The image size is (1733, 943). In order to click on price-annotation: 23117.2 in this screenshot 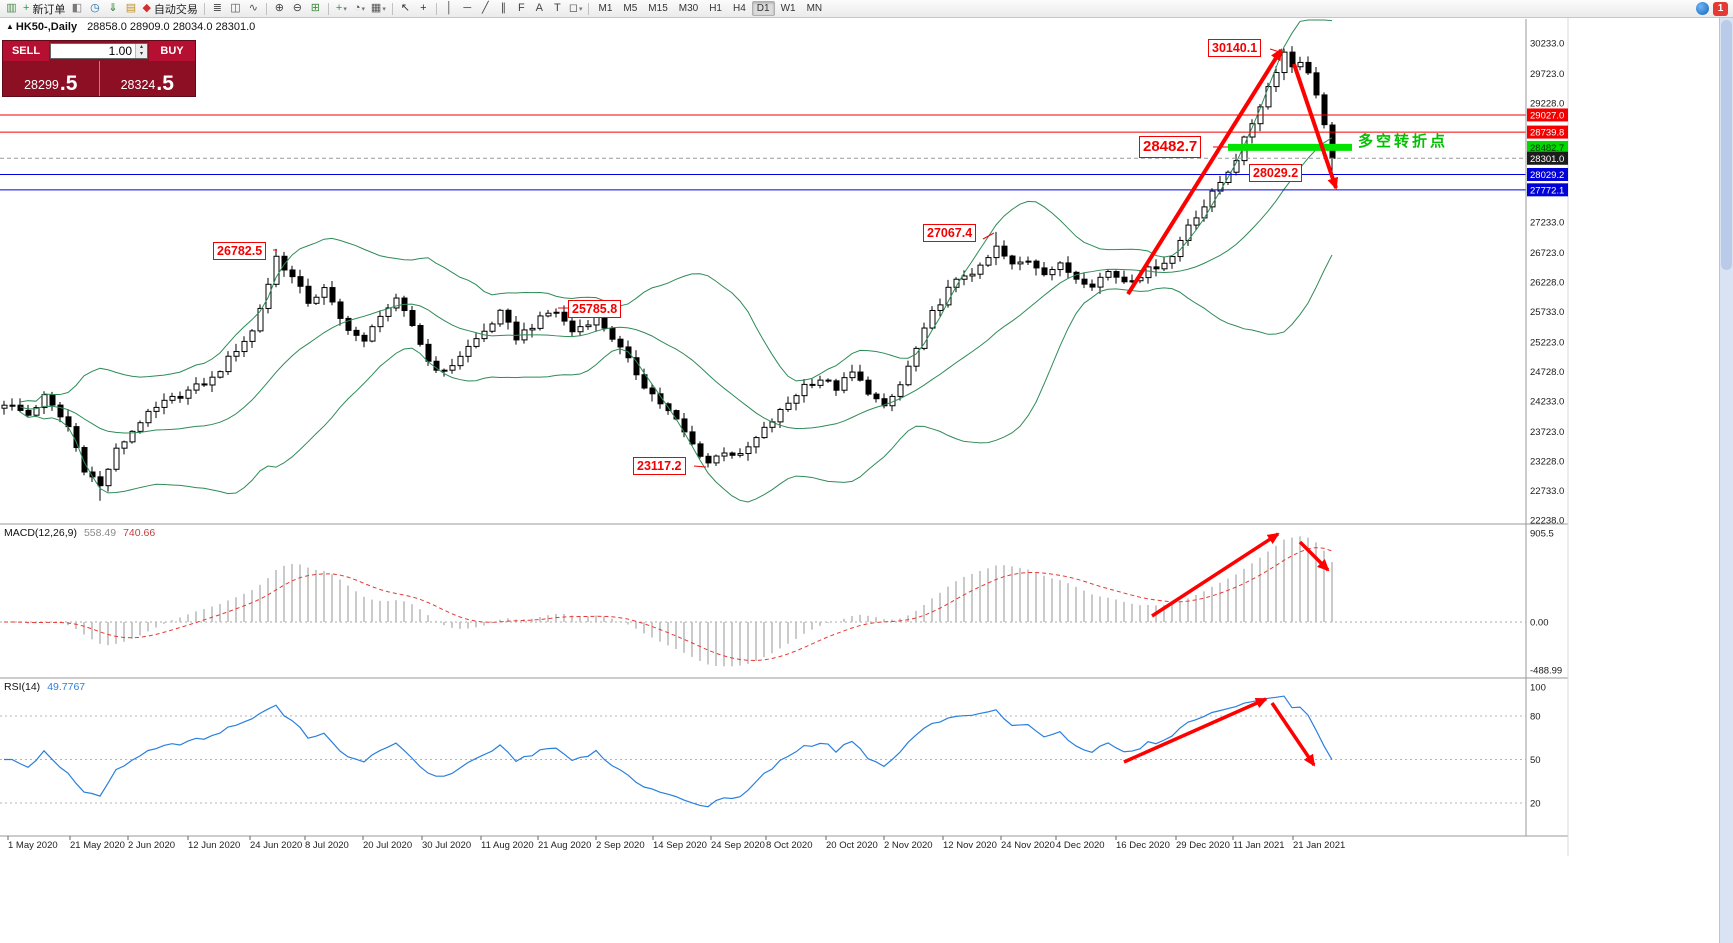, I will do `click(659, 466)`.